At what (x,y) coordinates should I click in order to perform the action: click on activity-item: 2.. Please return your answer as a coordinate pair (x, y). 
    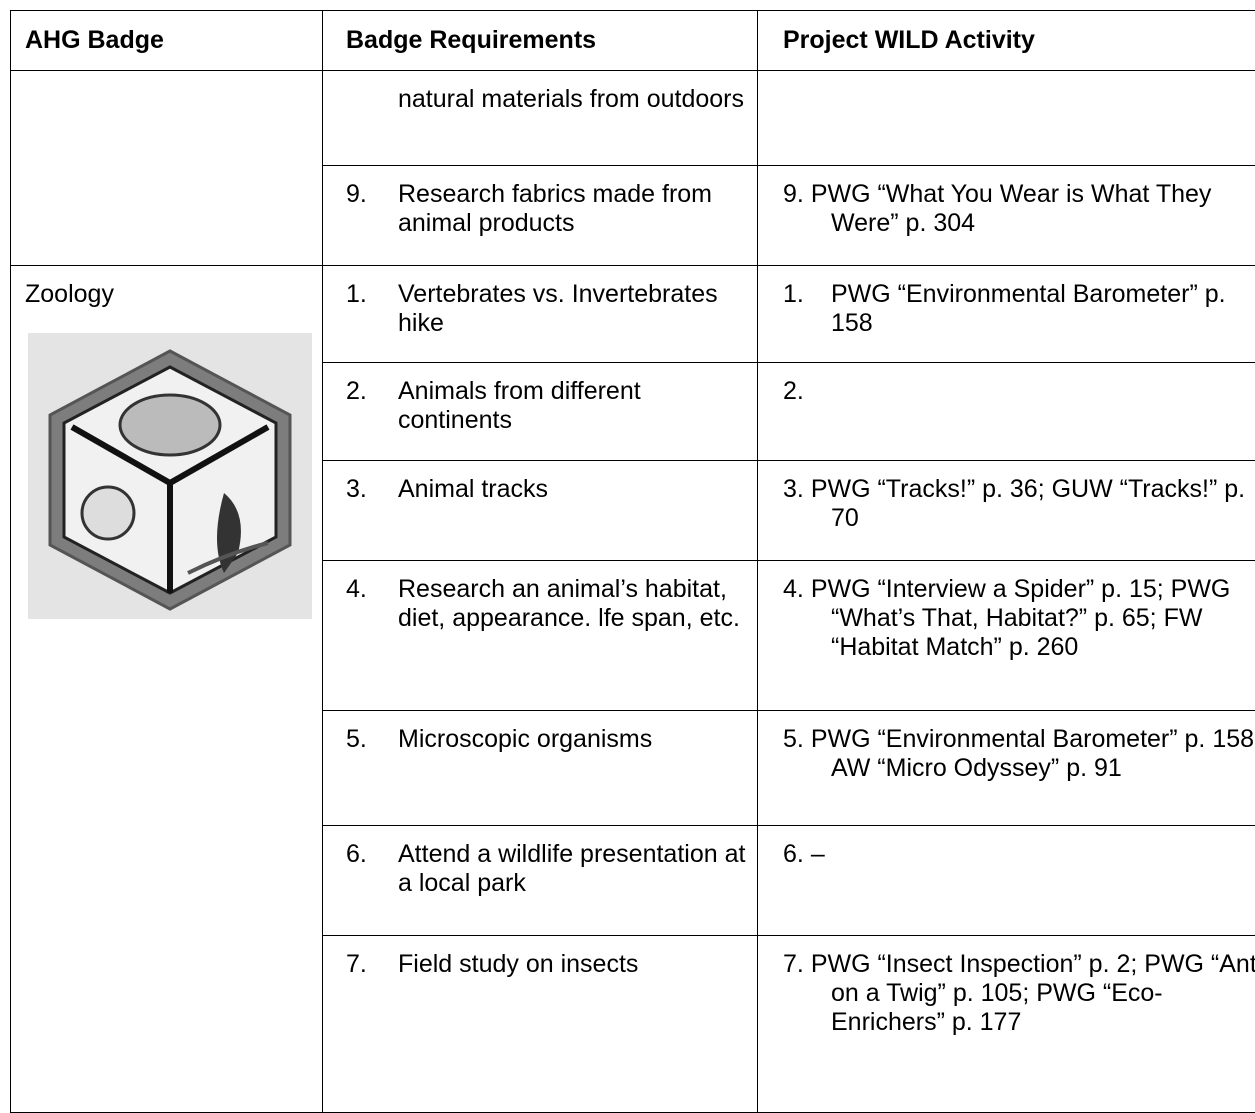
    Looking at the image, I should click on (1019, 391).